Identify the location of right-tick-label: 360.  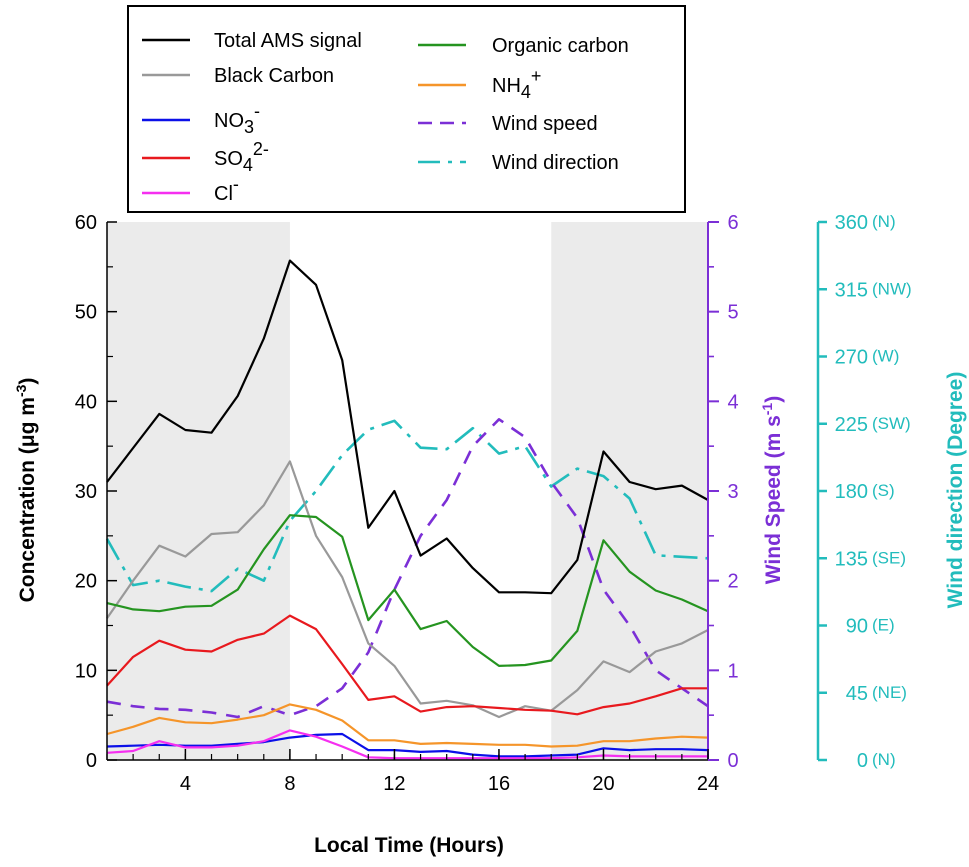
(851, 223).